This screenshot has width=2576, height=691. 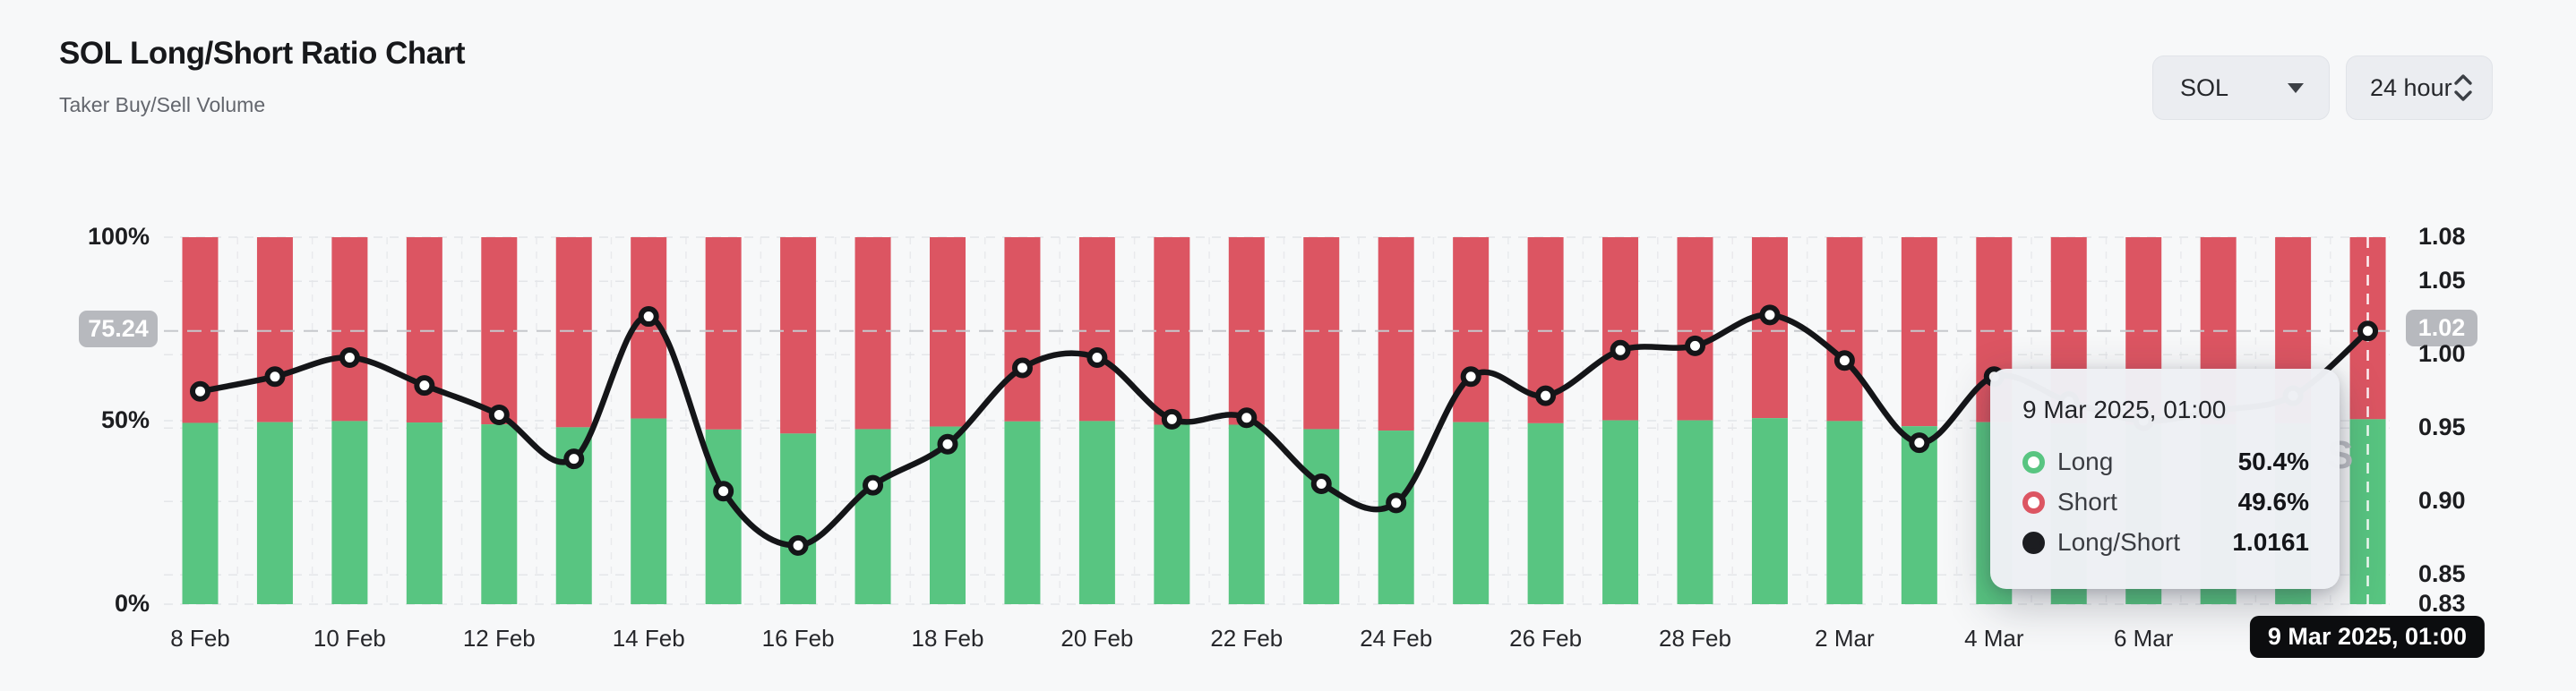 I want to click on page-title: SOL Long/Short Ratio Chart, so click(x=262, y=53).